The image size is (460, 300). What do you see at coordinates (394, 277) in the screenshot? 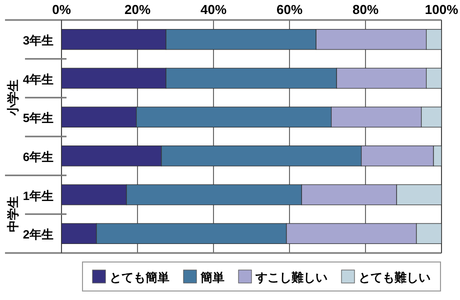
I see `legend-label: とても難しい` at bounding box center [394, 277].